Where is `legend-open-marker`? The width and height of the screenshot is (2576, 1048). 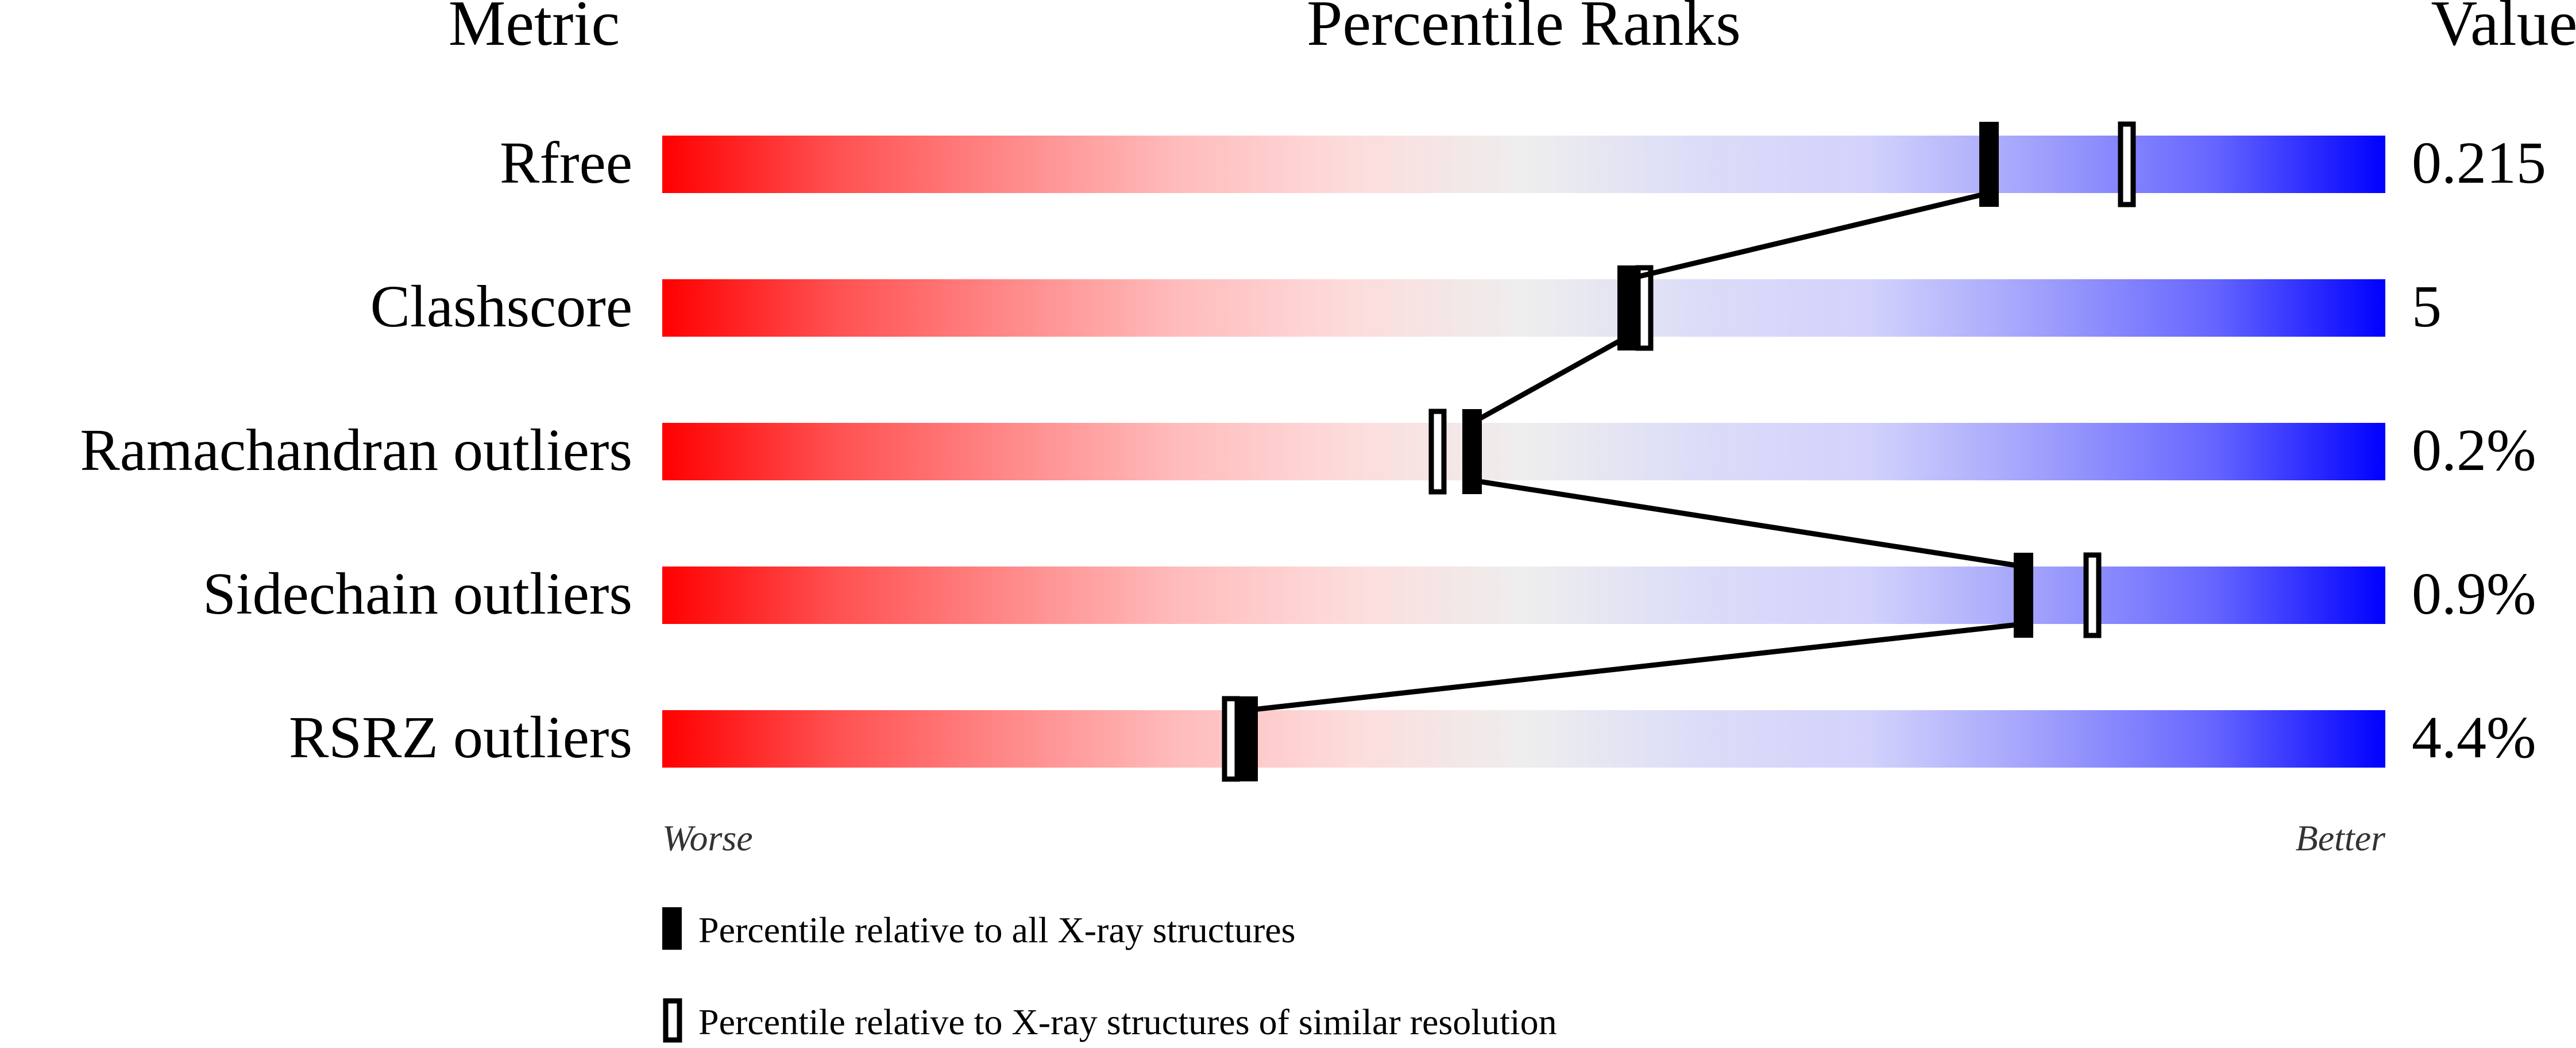 legend-open-marker is located at coordinates (672, 1020).